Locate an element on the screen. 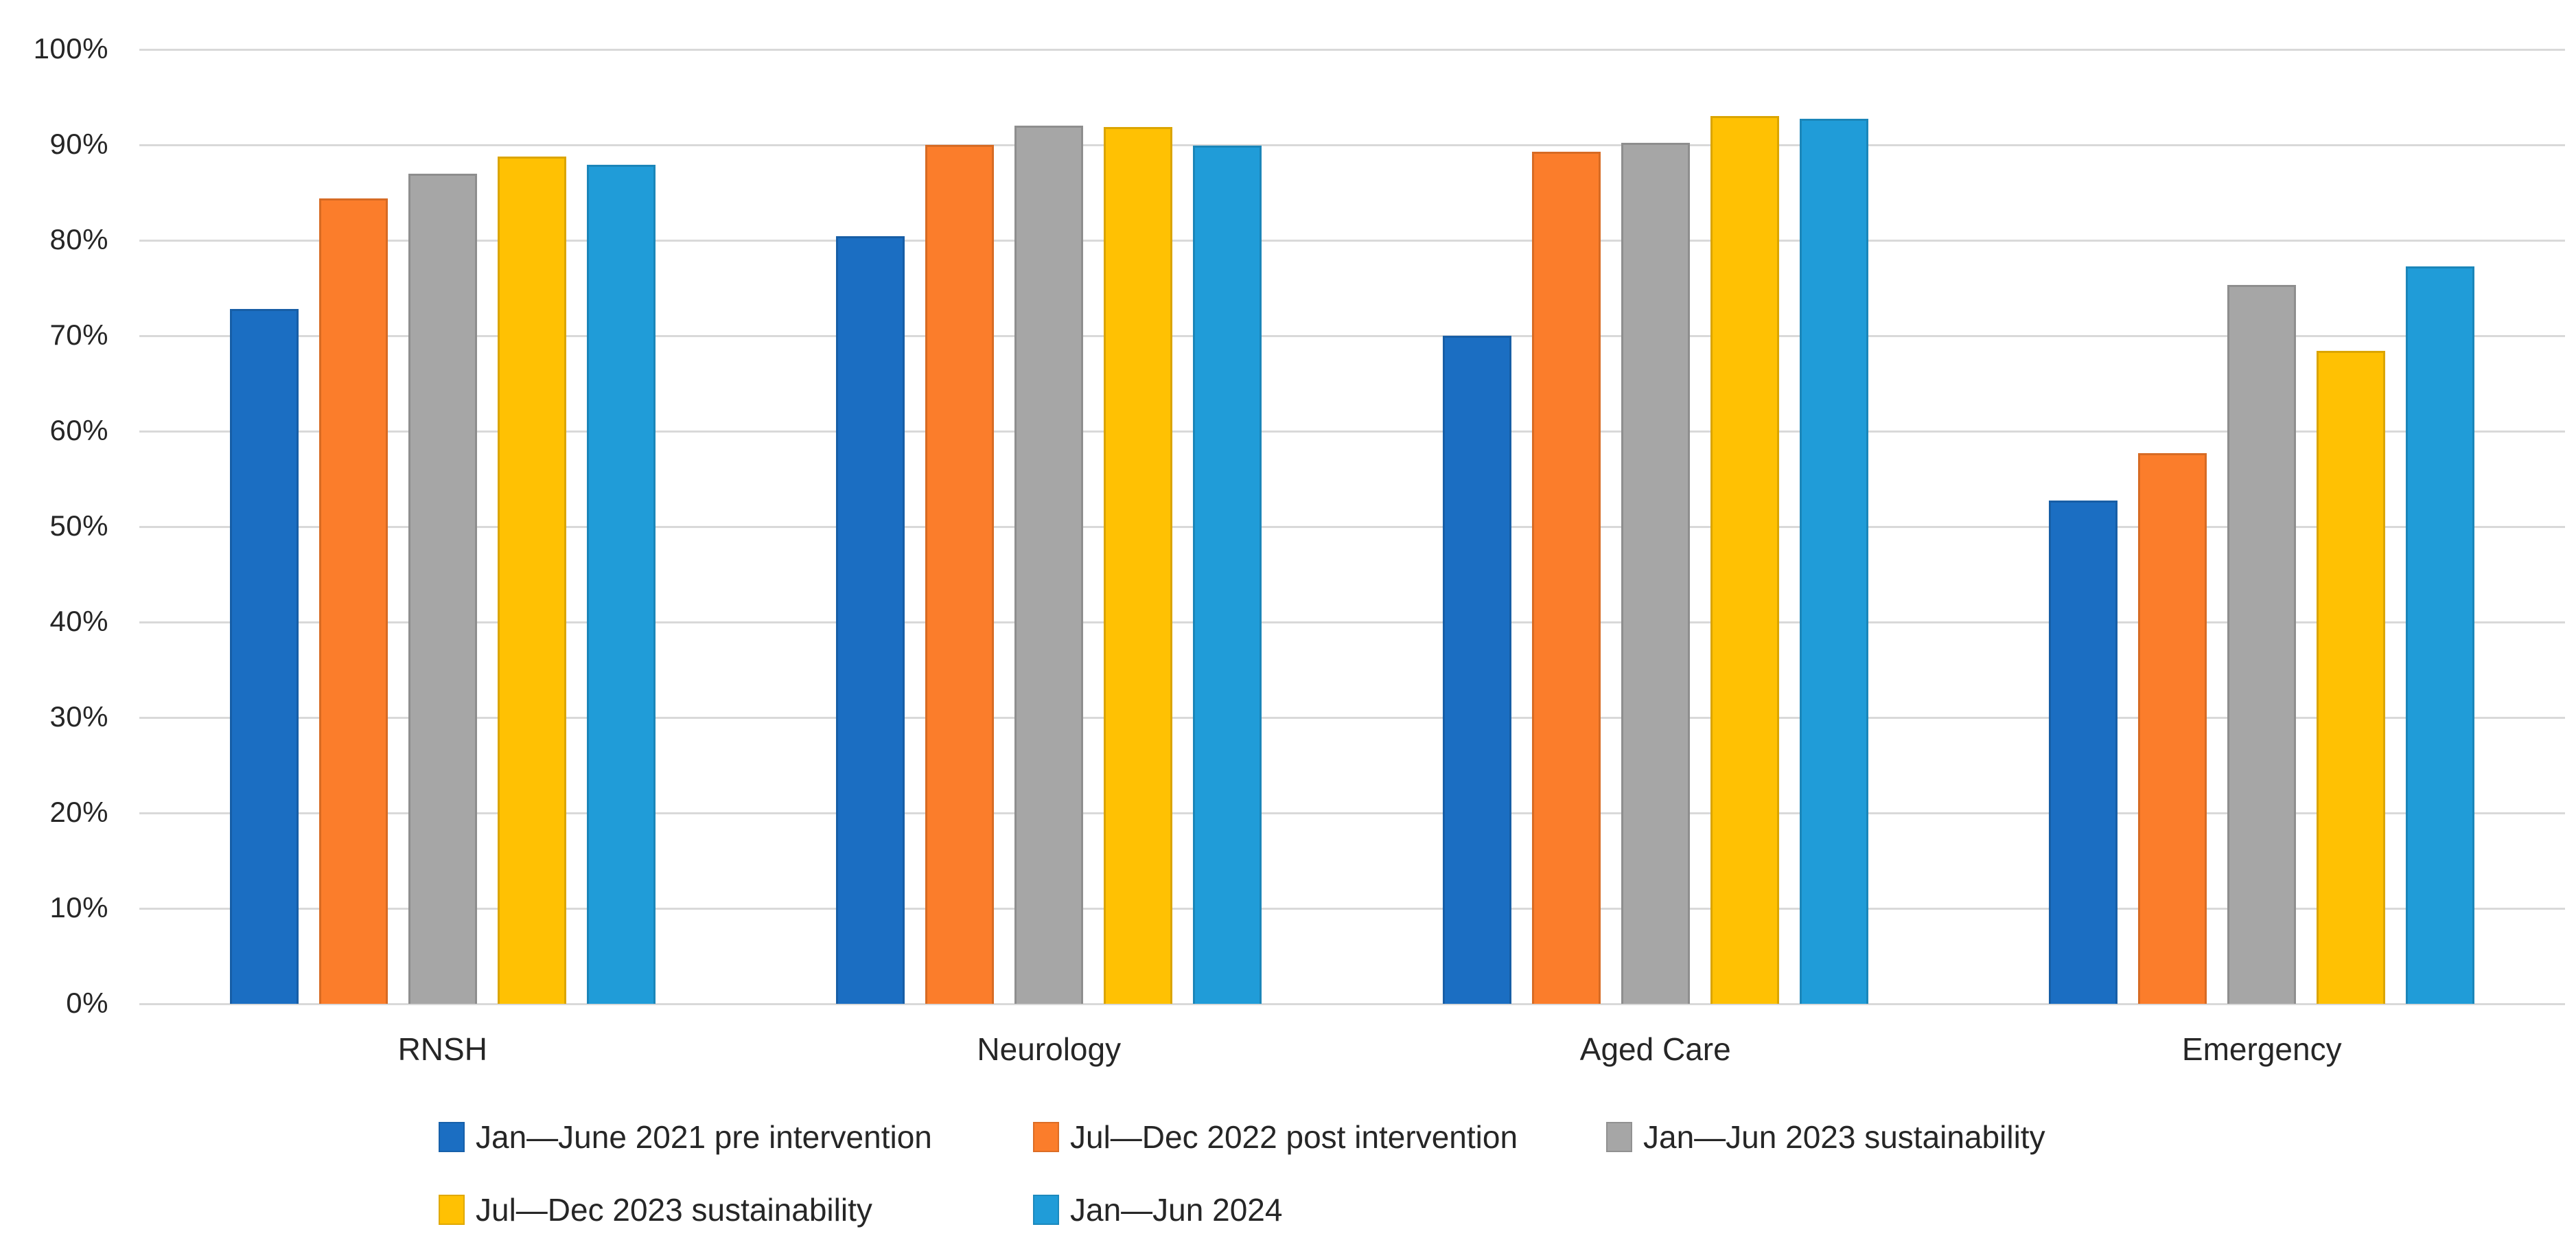 Image resolution: width=2576 pixels, height=1251 pixels. y-tick-label: 40% is located at coordinates (78, 621).